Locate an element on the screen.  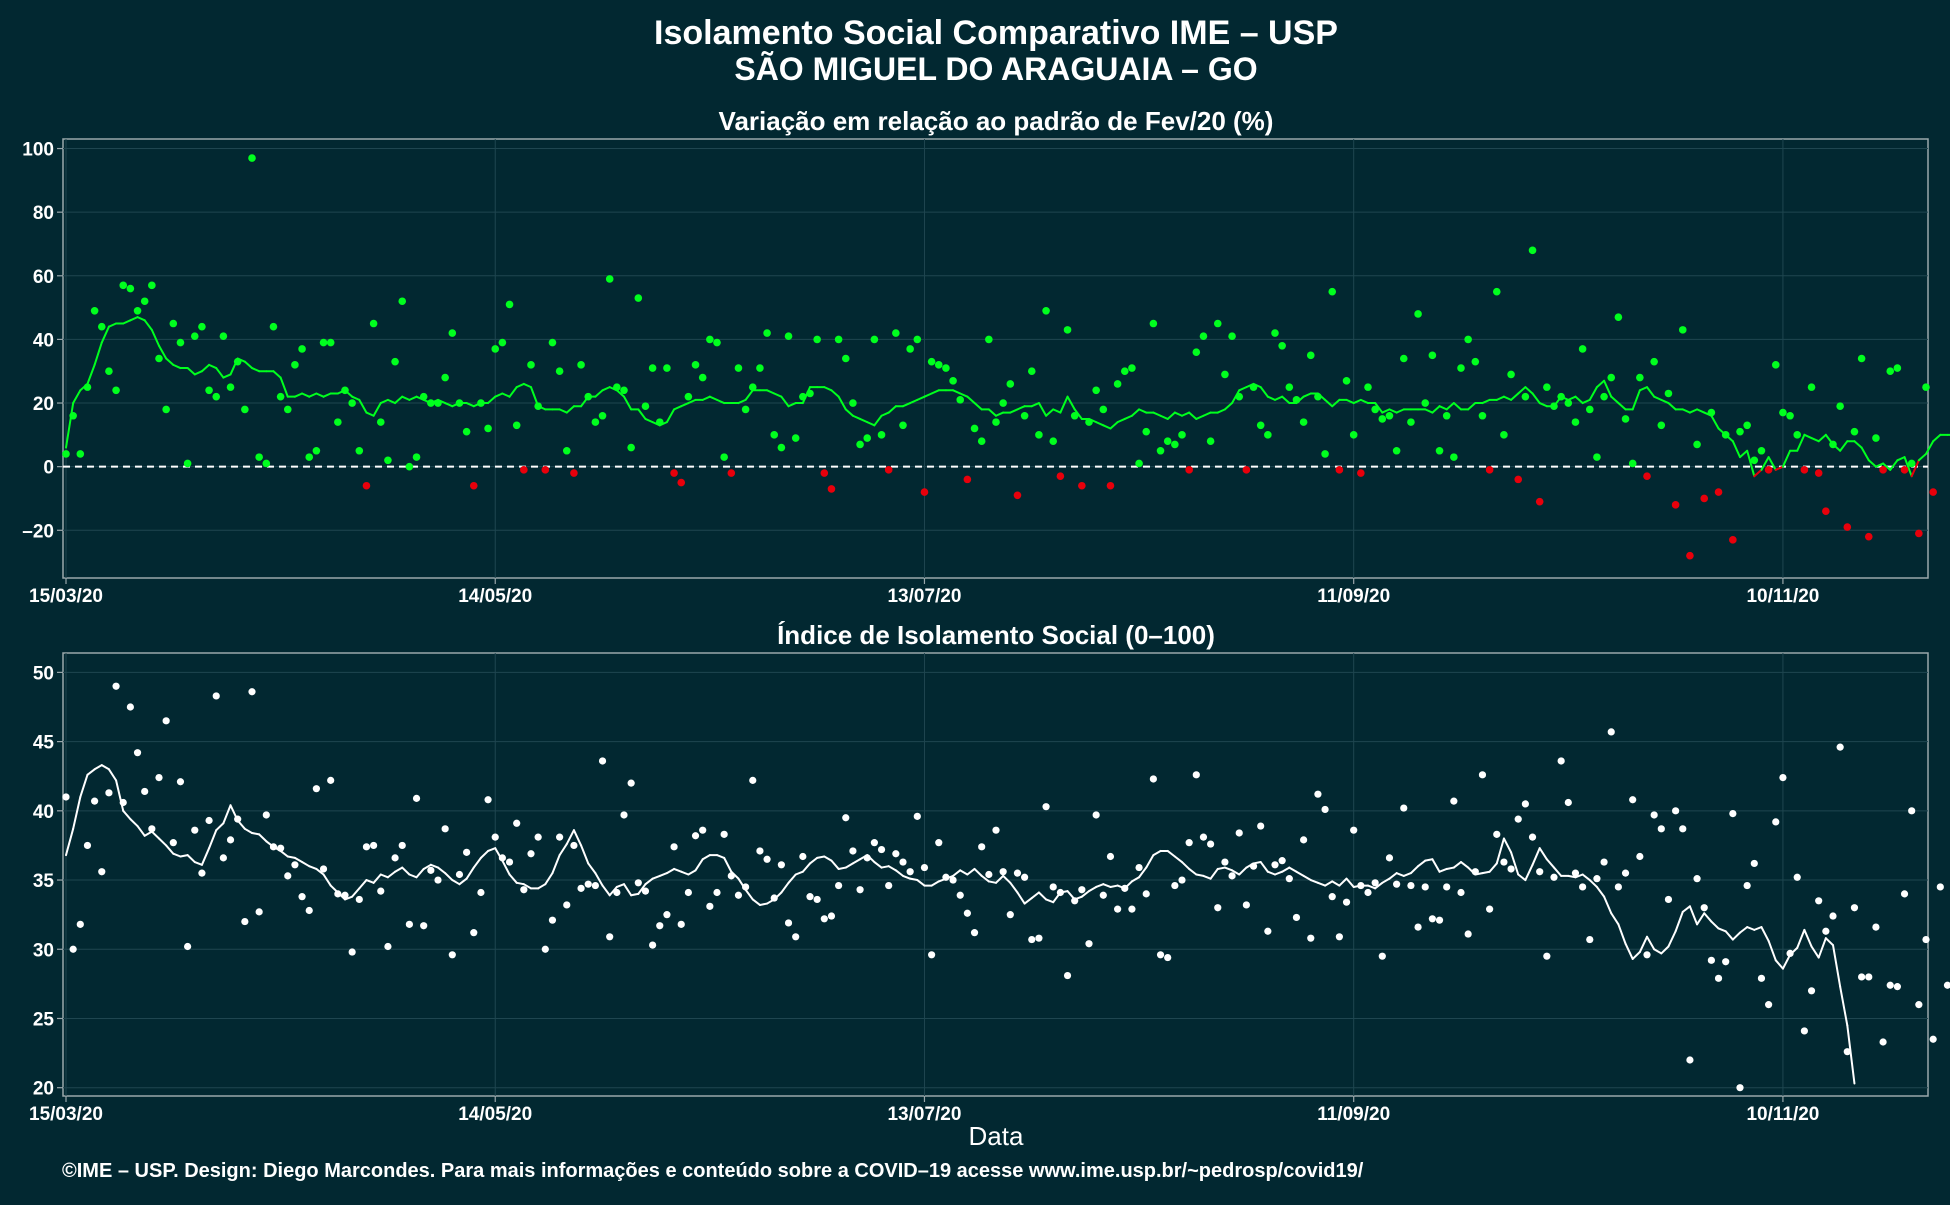
y-tick-label: 0 is located at coordinates (48, 468).